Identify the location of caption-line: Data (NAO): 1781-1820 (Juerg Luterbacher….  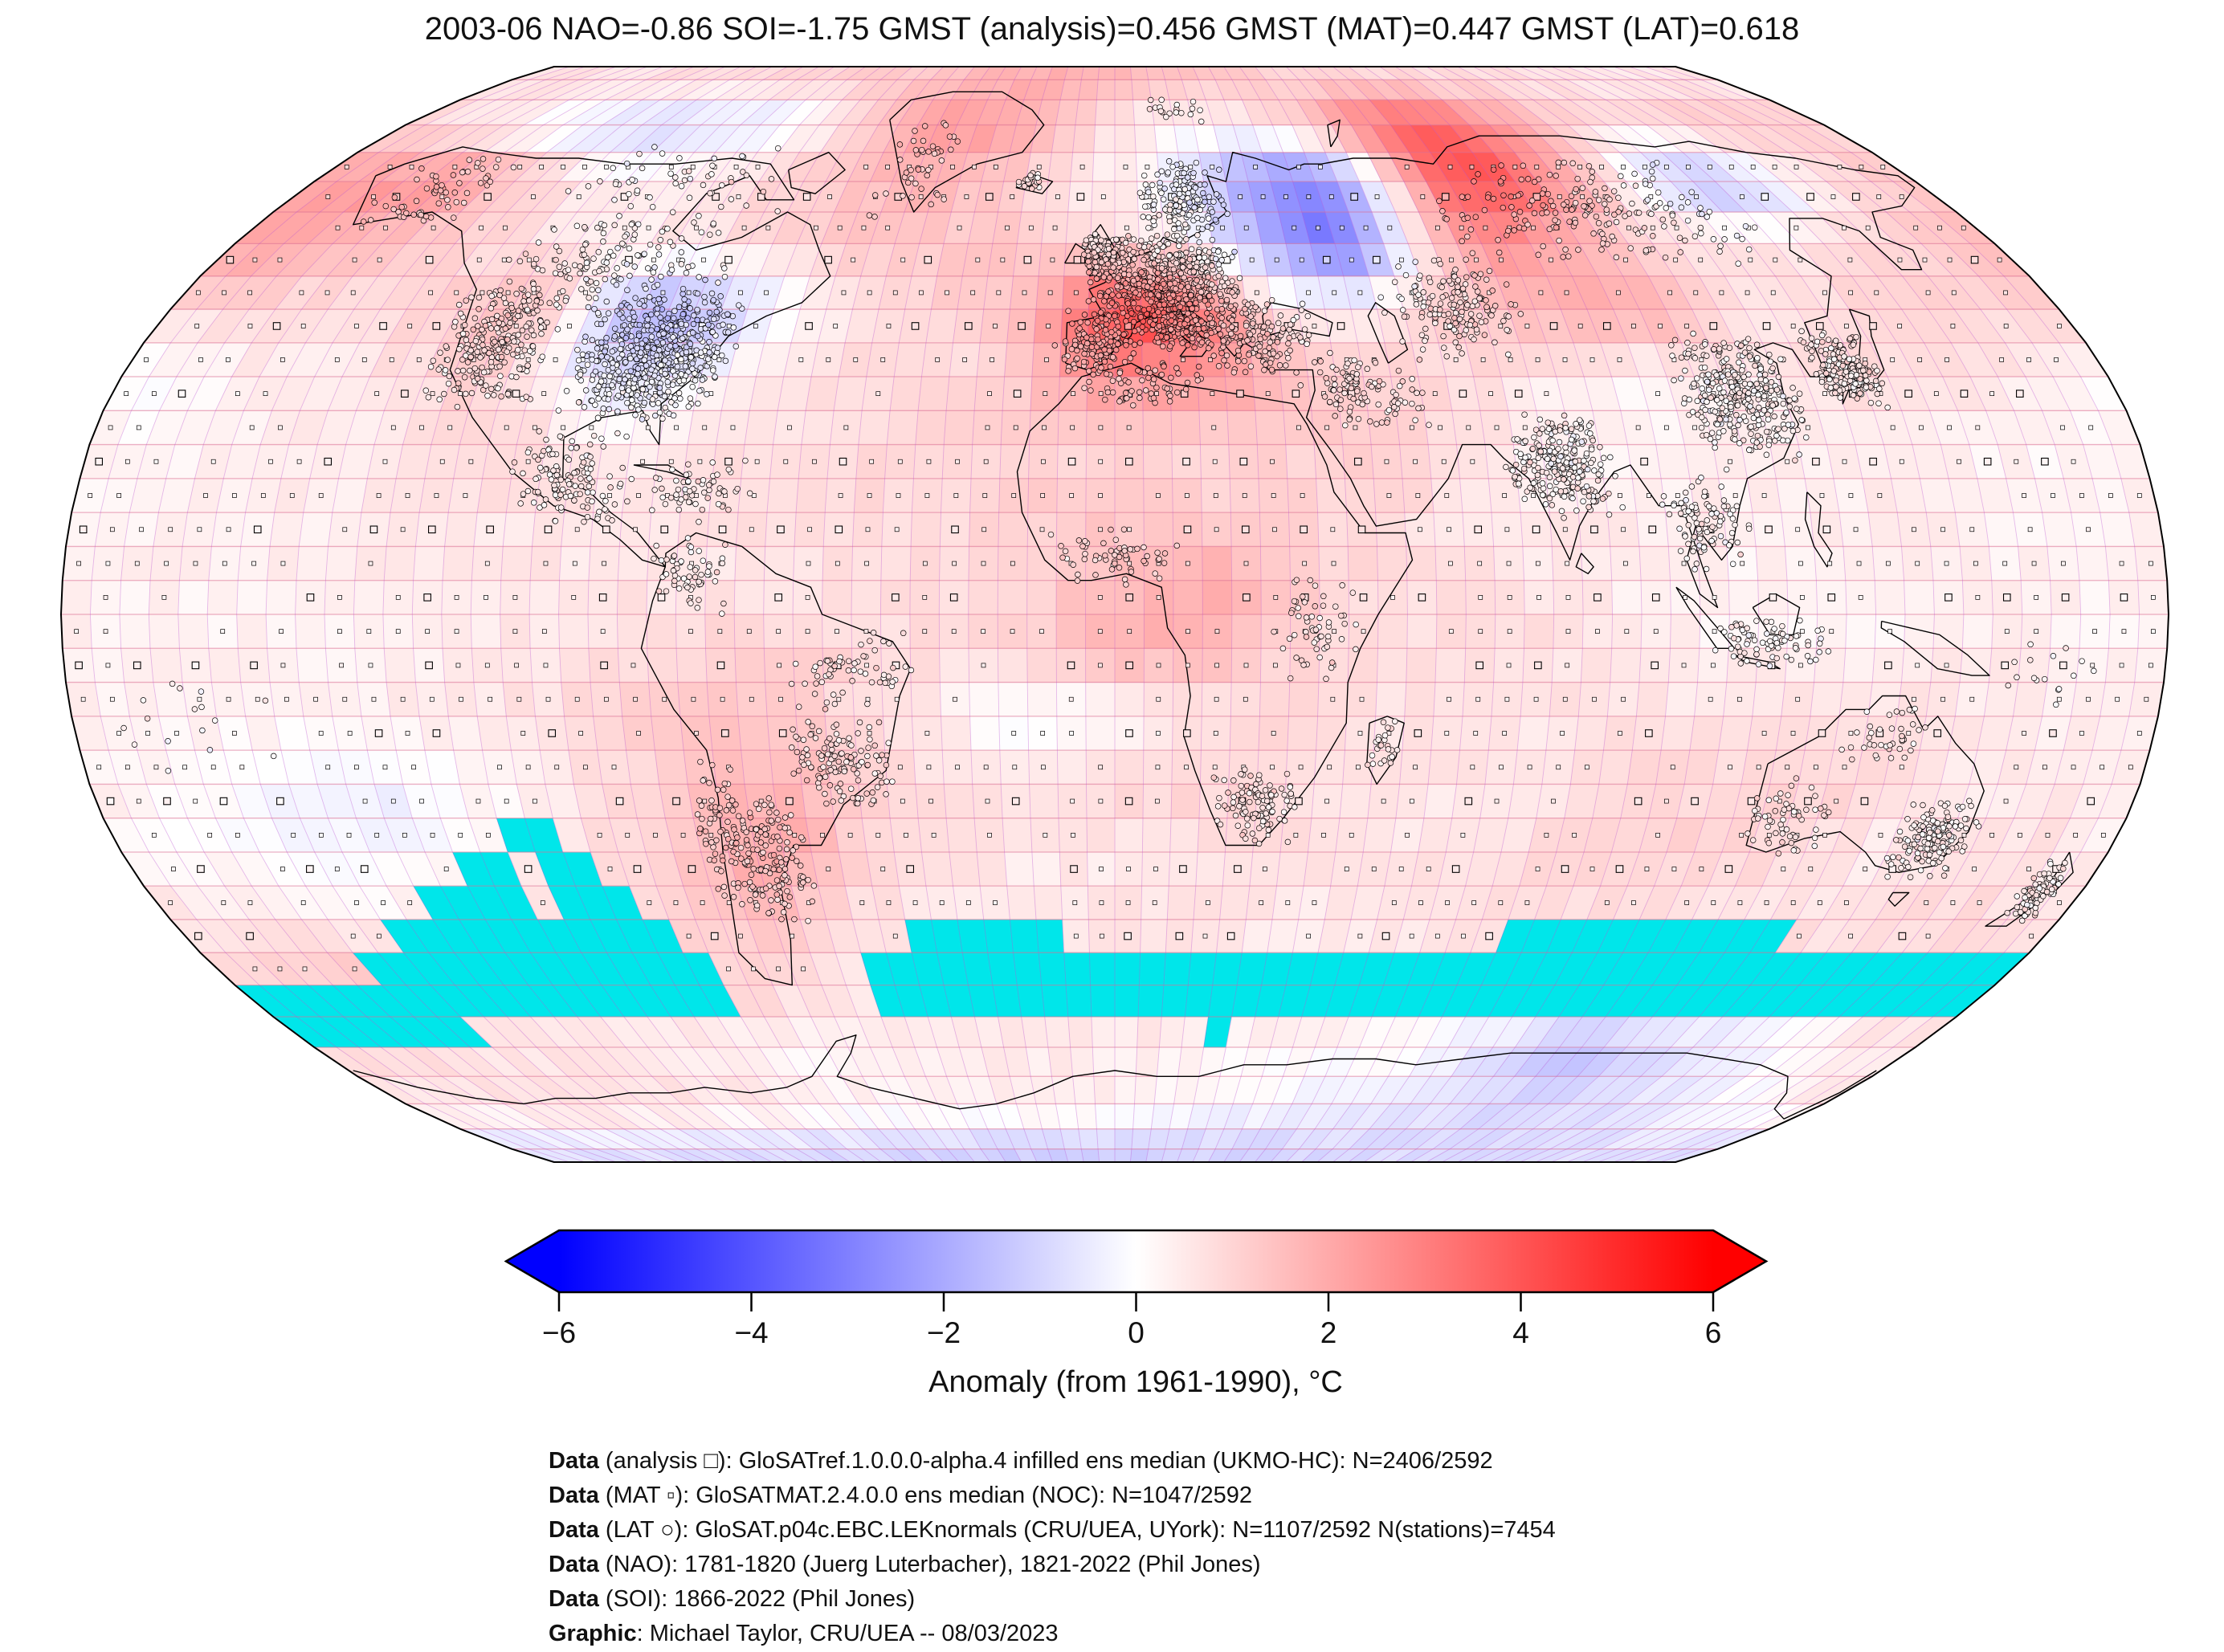
(905, 1564).